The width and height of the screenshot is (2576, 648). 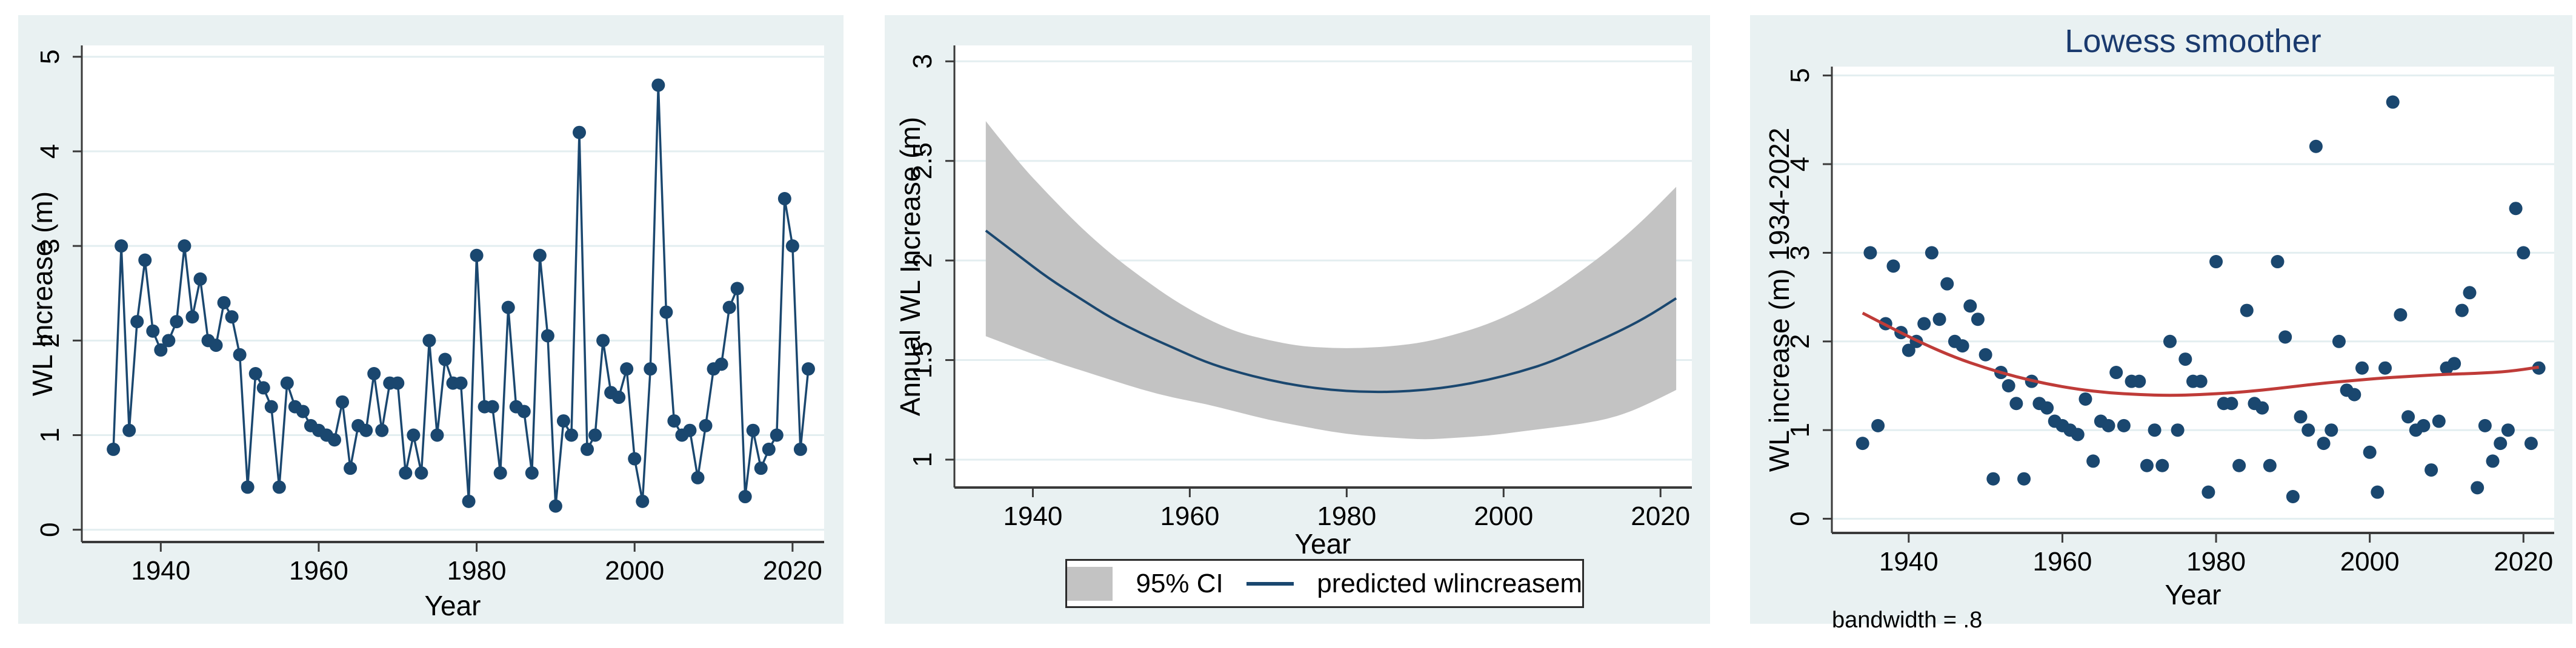 What do you see at coordinates (922, 260) in the screenshot?
I see `y-tick-label: 2` at bounding box center [922, 260].